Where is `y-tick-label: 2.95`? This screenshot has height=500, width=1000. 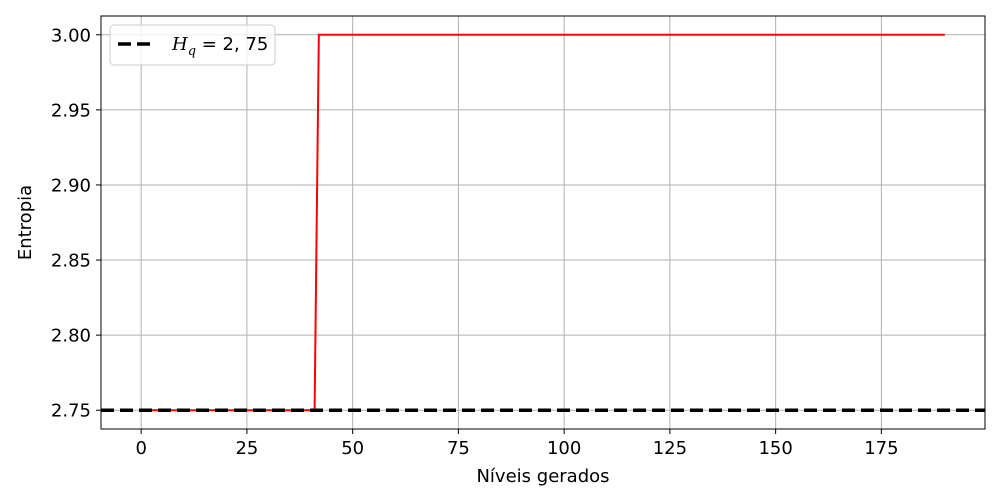
y-tick-label: 2.95 is located at coordinates (71, 110).